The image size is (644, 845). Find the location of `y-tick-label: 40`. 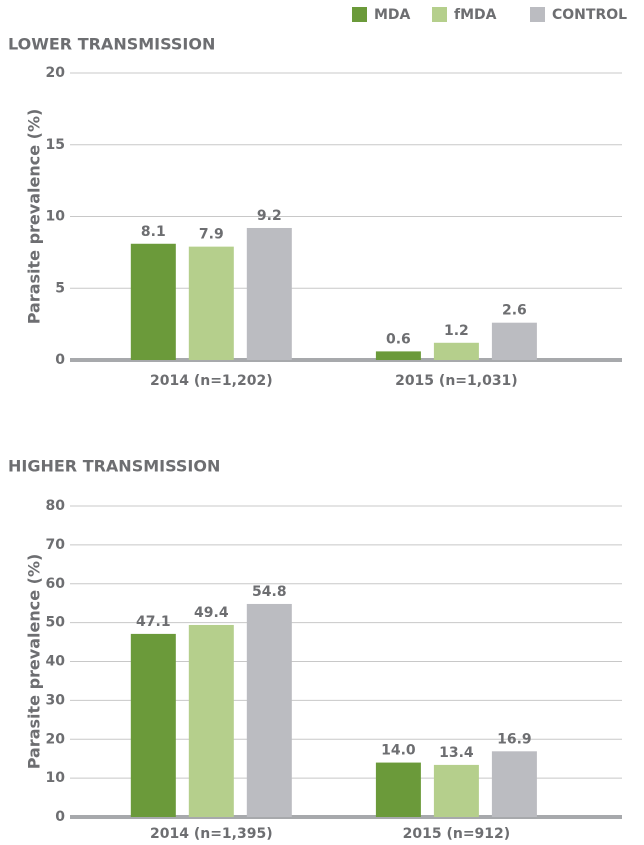

y-tick-label: 40 is located at coordinates (56, 662).